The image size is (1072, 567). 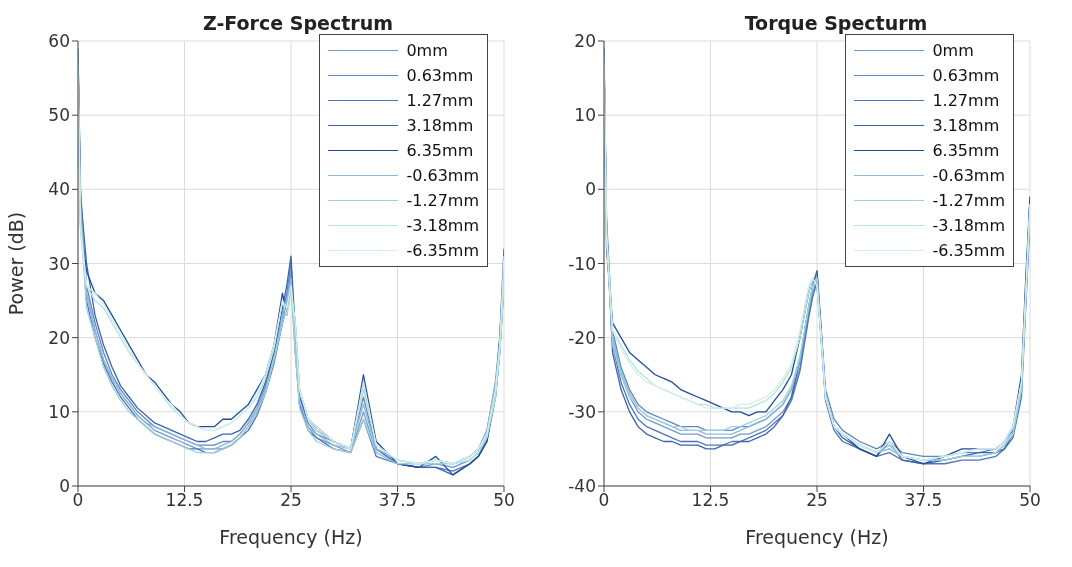 What do you see at coordinates (59, 115) in the screenshot?
I see `y-tick-label: 50` at bounding box center [59, 115].